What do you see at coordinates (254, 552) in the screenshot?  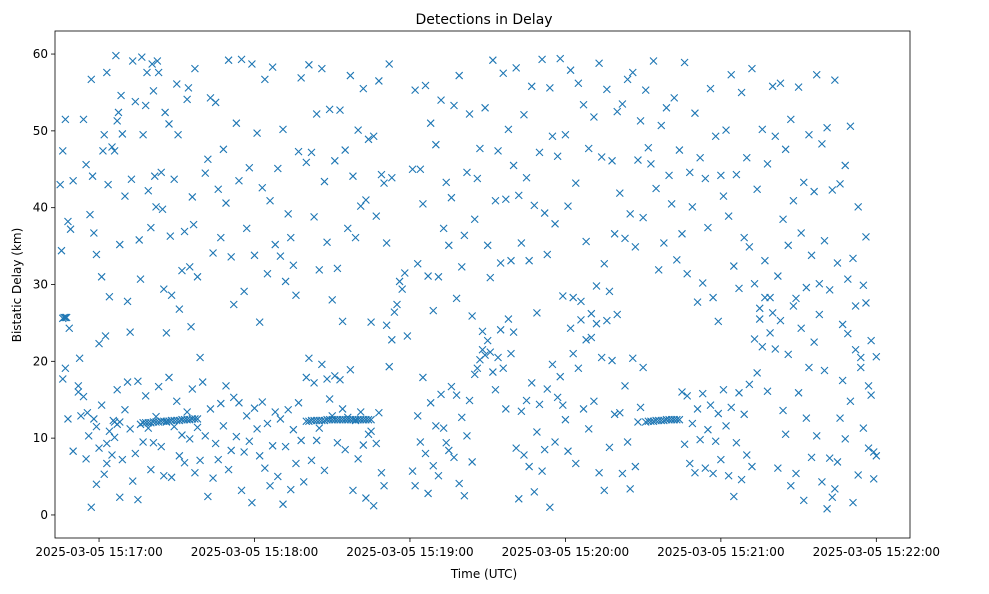 I see `x-tick-label: 2025-03-05 15:18:00` at bounding box center [254, 552].